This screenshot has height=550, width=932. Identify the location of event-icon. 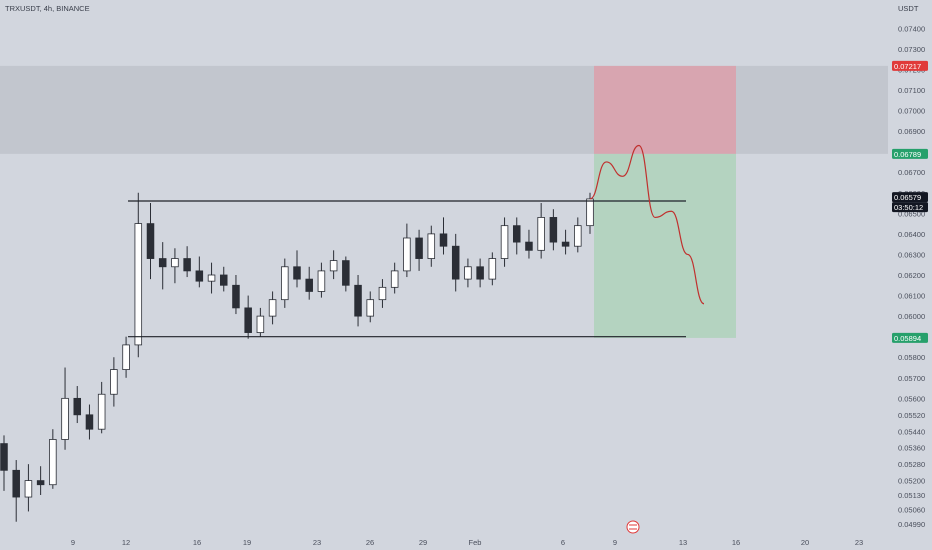
(633, 527).